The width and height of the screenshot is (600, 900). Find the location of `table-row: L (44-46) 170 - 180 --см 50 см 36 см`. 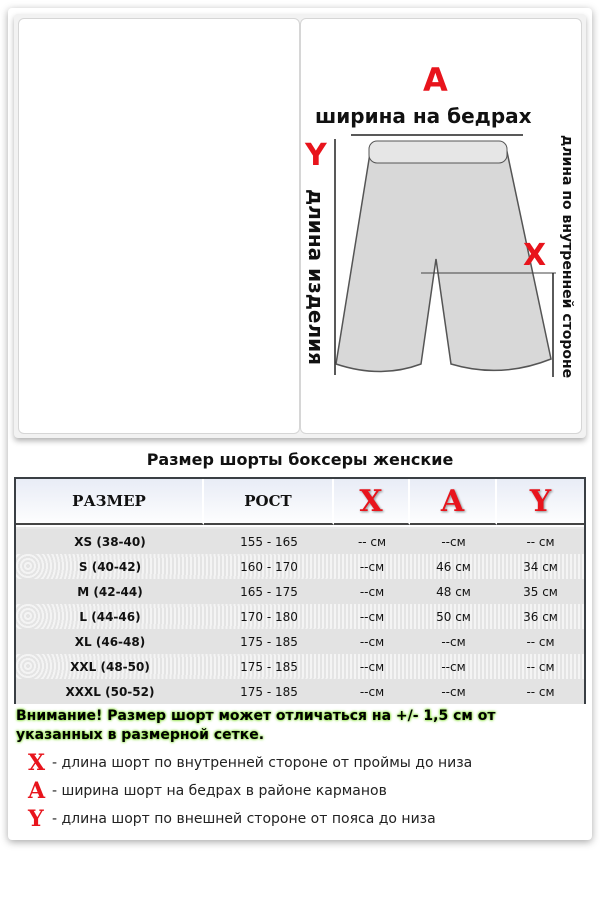

table-row: L (44-46) 170 - 180 --см 50 см 36 см is located at coordinates (300, 616).